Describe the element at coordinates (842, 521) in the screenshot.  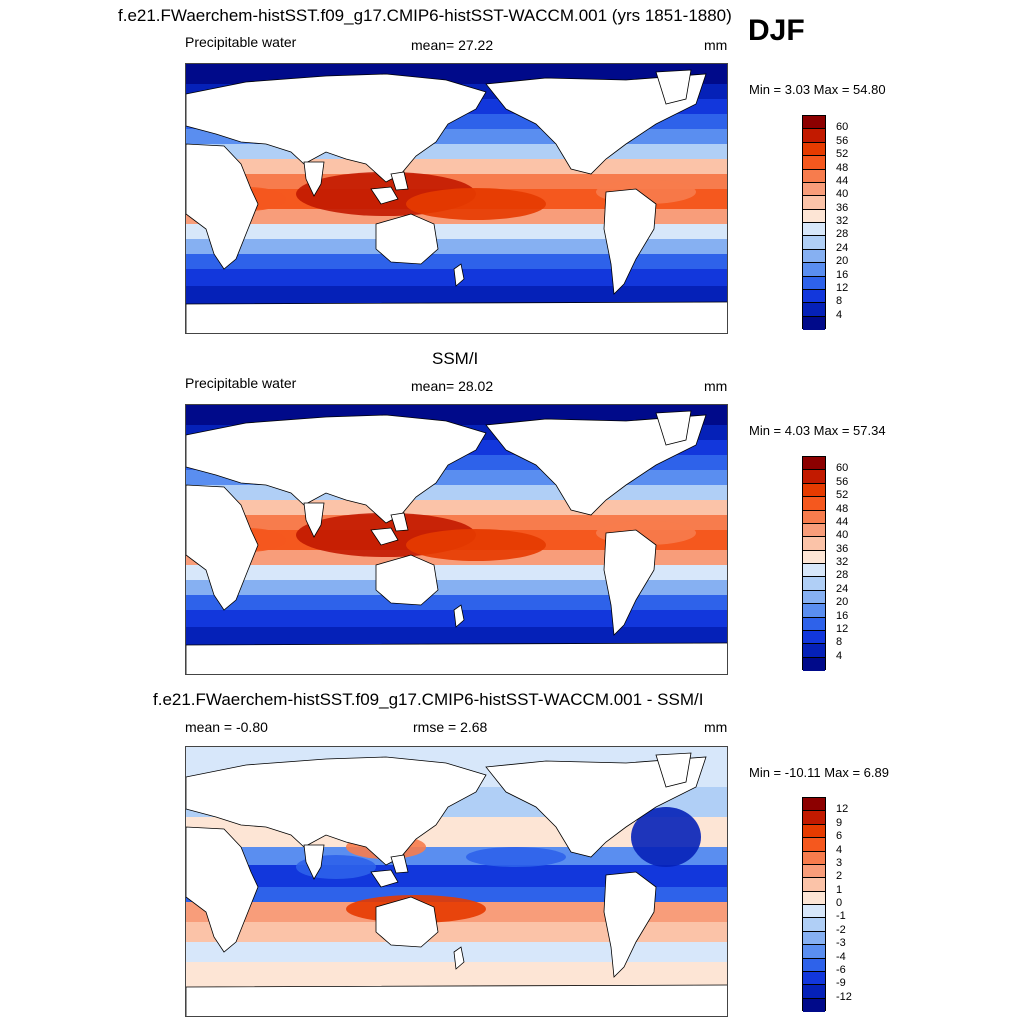
I see `colorbar-tick-label: 44` at that location.